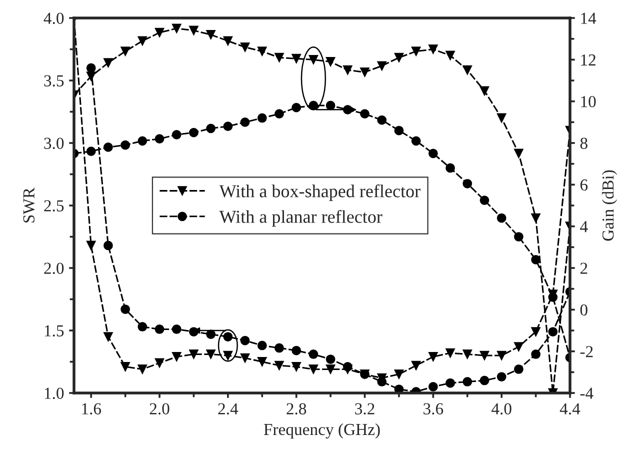  I want to click on x-tick-label: 3.2, so click(364, 409).